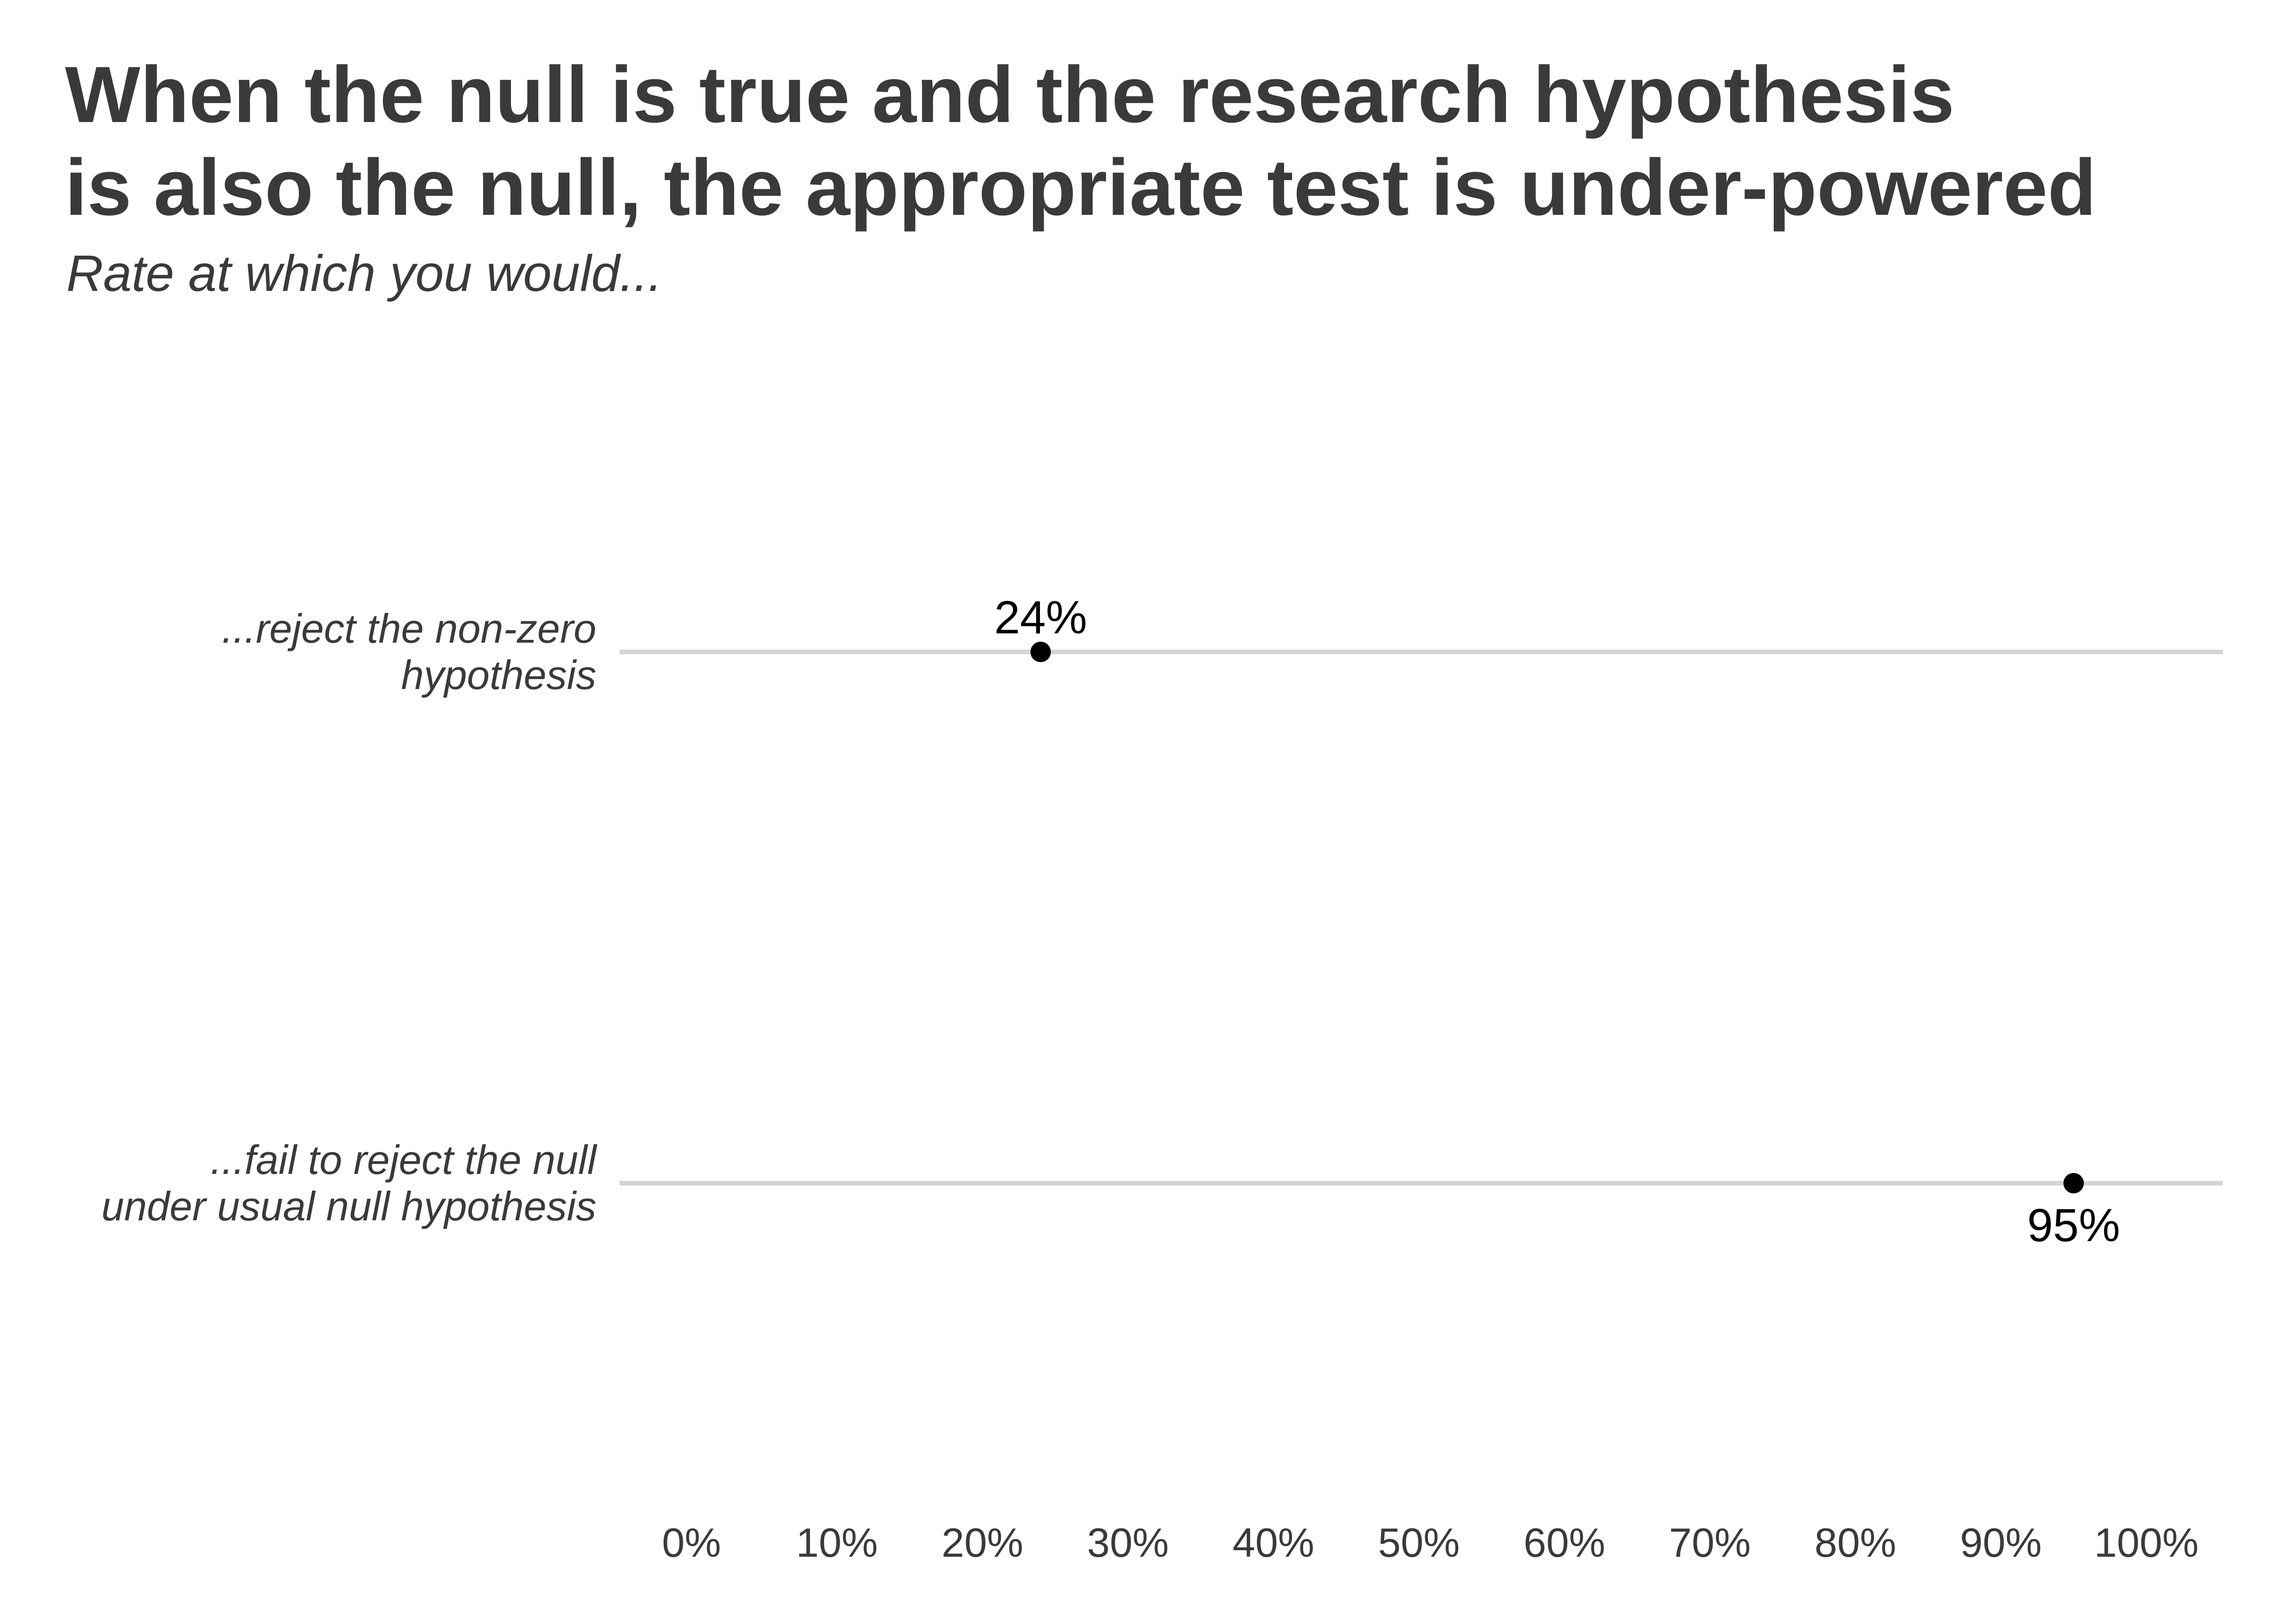 This screenshot has height=1624, width=2274. Describe the element at coordinates (983, 1543) in the screenshot. I see `x-tick-label-2: 20%` at that location.